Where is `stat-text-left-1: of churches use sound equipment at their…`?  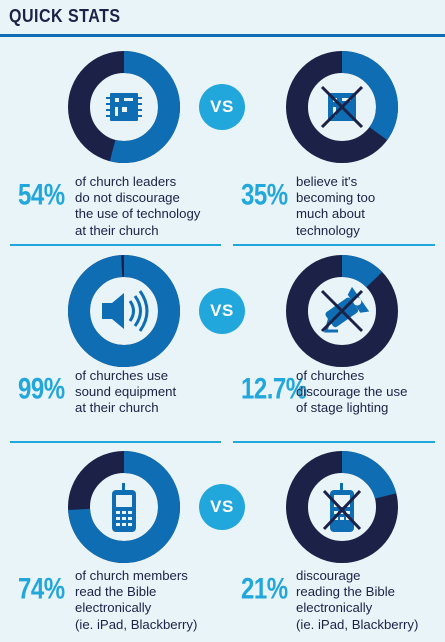 stat-text-left-1: of churches use sound equipment at their… is located at coordinates (126, 392).